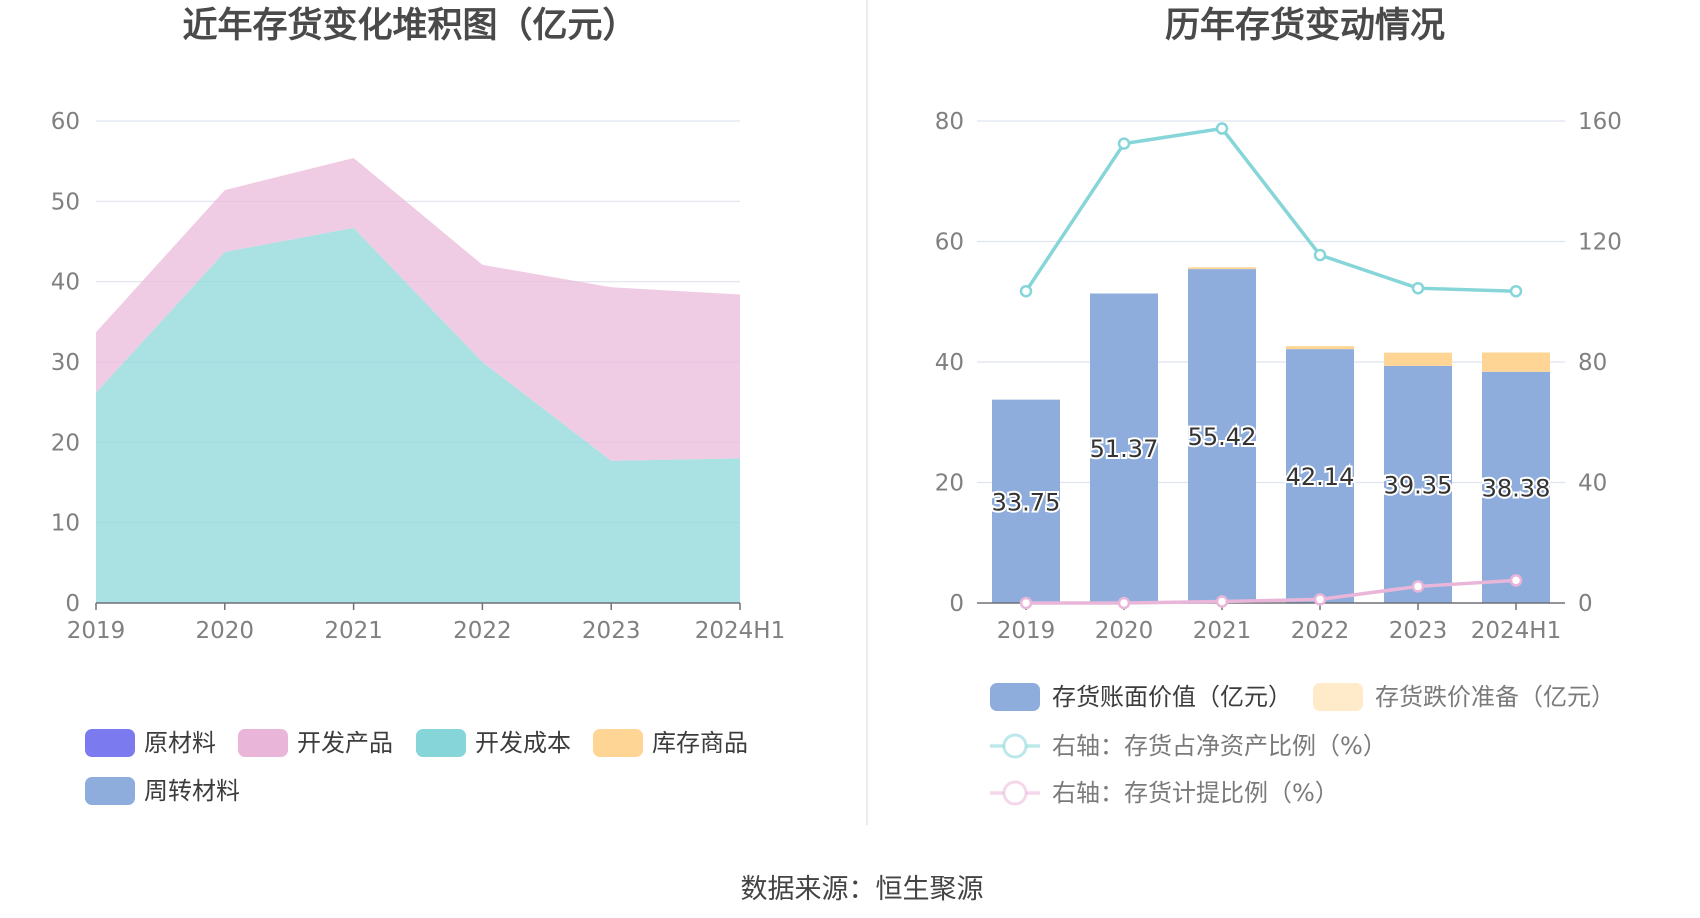  I want to click on legend-label: 开发产品, so click(345, 743).